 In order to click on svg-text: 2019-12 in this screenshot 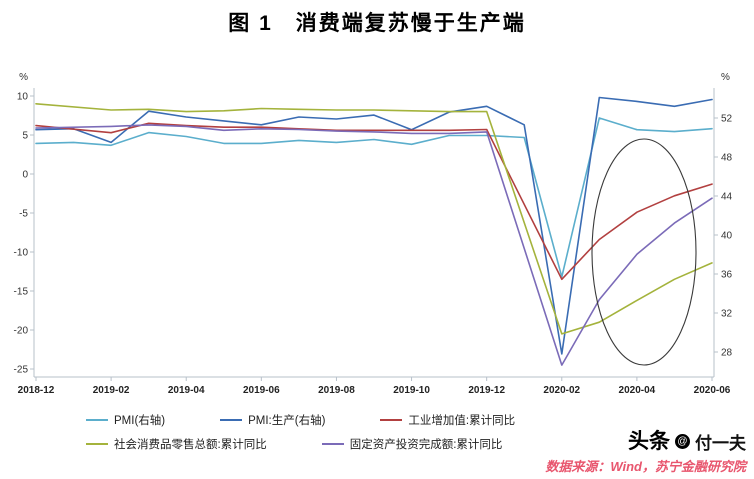, I will do `click(486, 390)`.